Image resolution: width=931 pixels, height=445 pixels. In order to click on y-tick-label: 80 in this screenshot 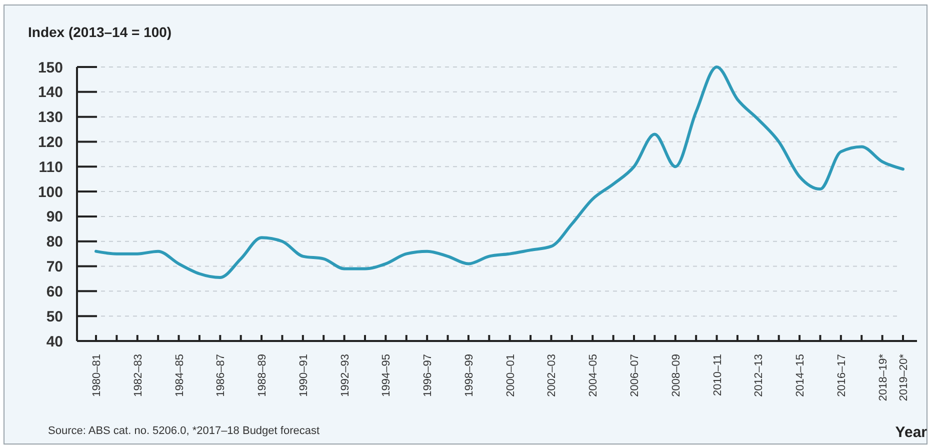, I will do `click(54, 242)`.